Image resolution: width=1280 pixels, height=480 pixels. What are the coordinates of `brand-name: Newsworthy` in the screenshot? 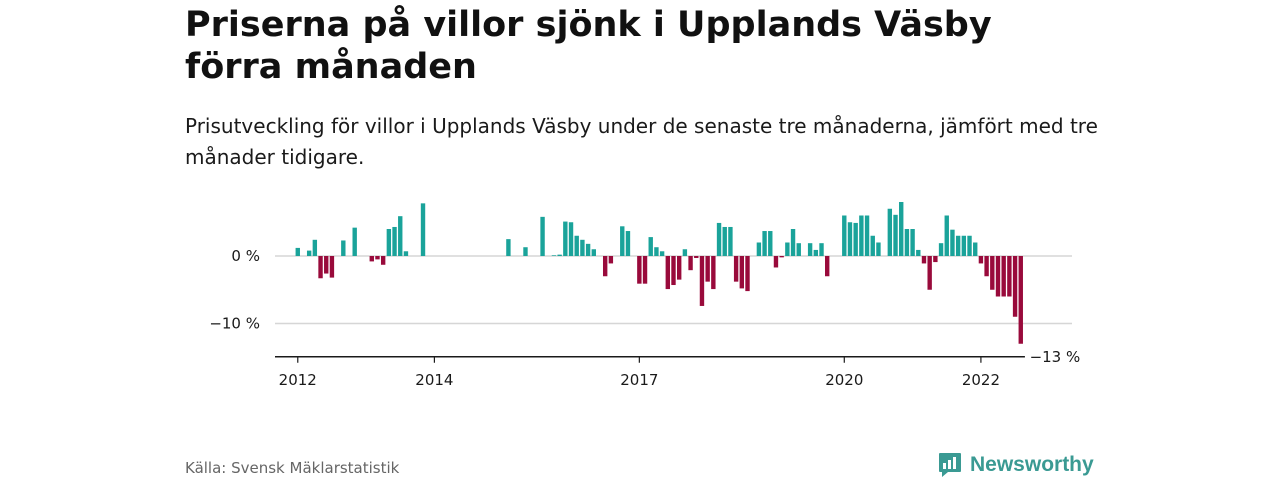 It's located at (1032, 464).